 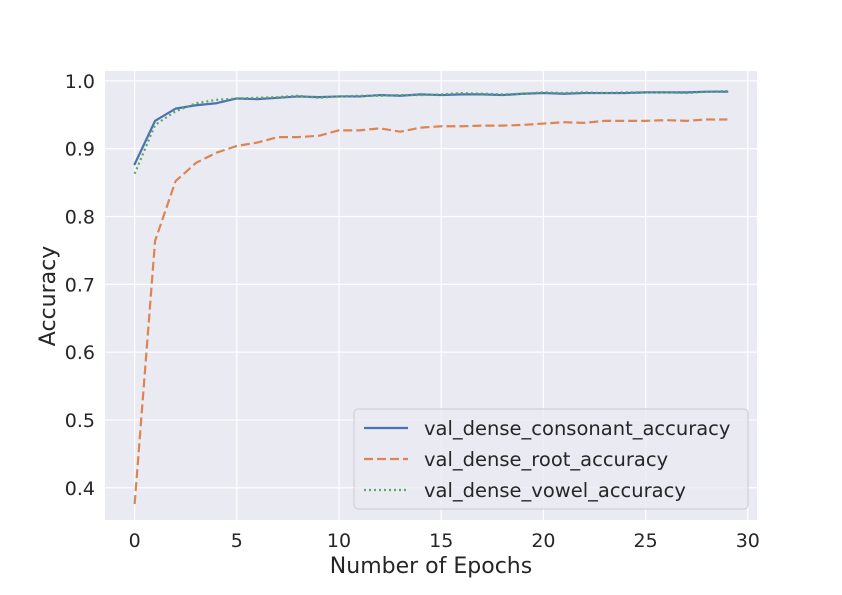 I want to click on y-axis-tick-labels: 0.4 0.5 0.6 0.7 0.8 0.9 1.0, so click(x=80, y=285).